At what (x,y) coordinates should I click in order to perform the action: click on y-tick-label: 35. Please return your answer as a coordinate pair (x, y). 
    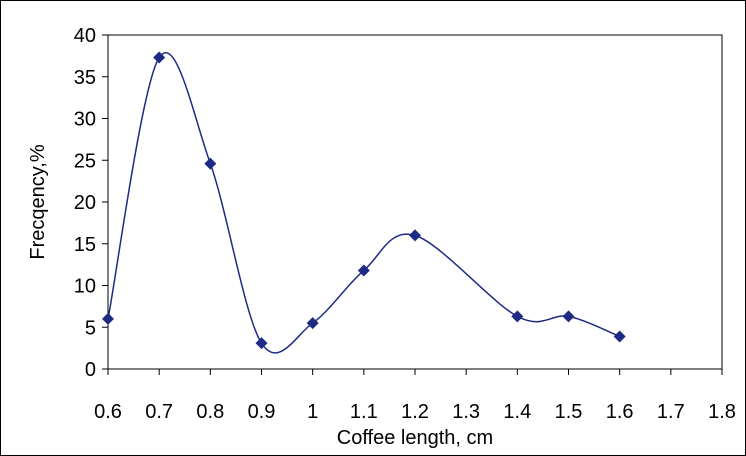
    Looking at the image, I should click on (85, 78).